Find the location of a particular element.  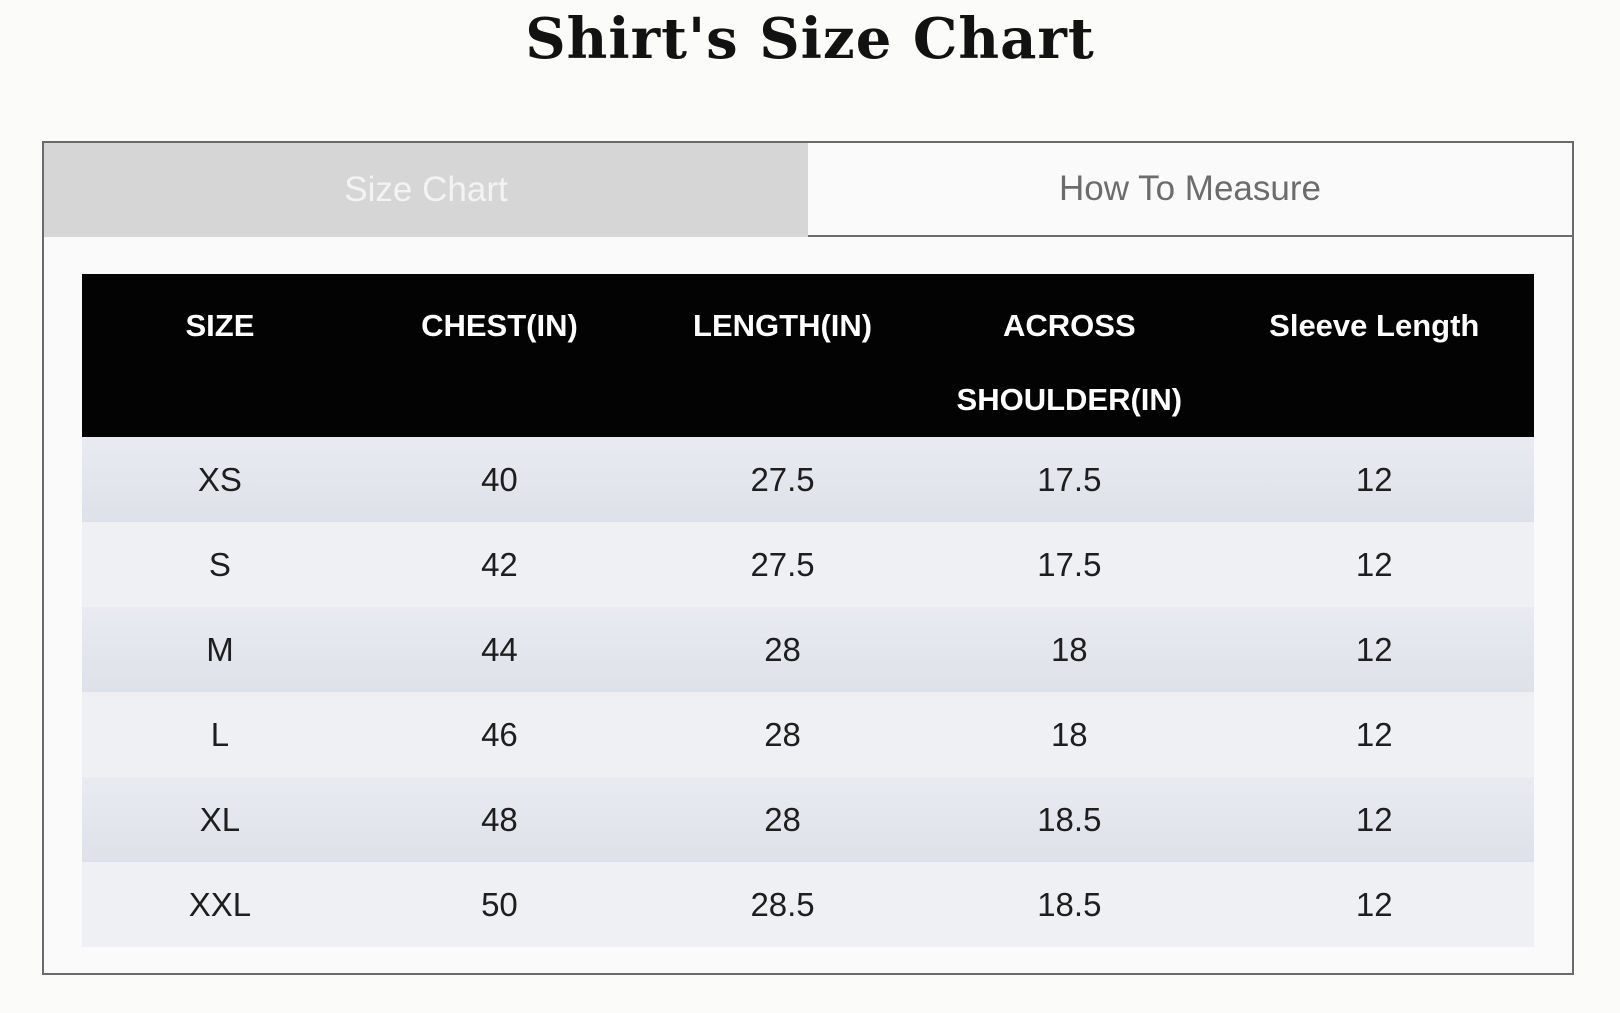

table-row-m: M 44 28 18 12 is located at coordinates (808, 649).